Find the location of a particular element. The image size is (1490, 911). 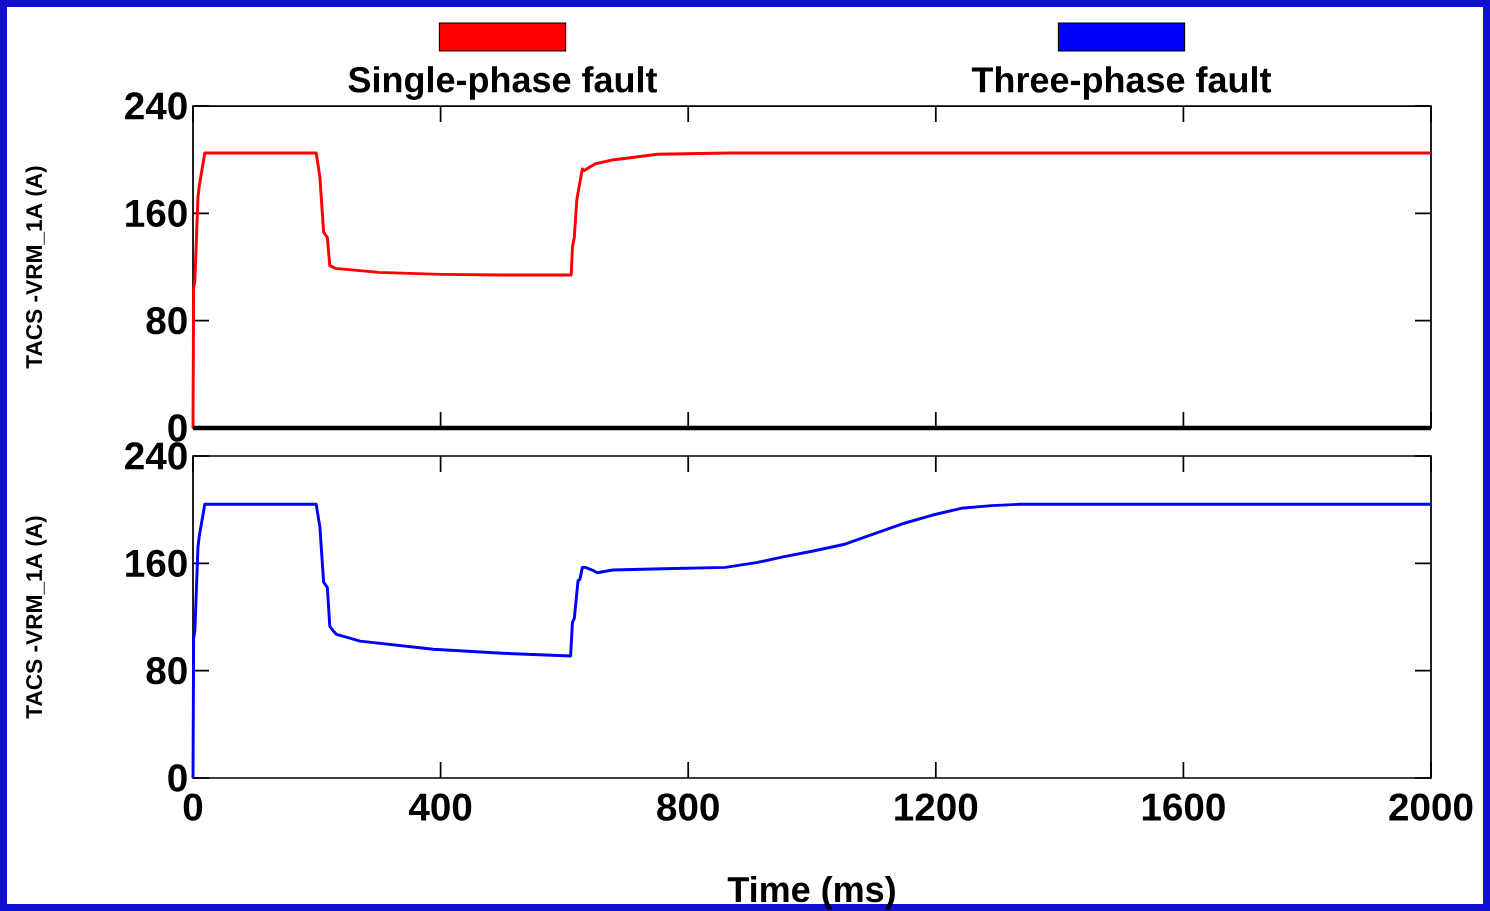

x-tick-label: 2000 is located at coordinates (1431, 807).